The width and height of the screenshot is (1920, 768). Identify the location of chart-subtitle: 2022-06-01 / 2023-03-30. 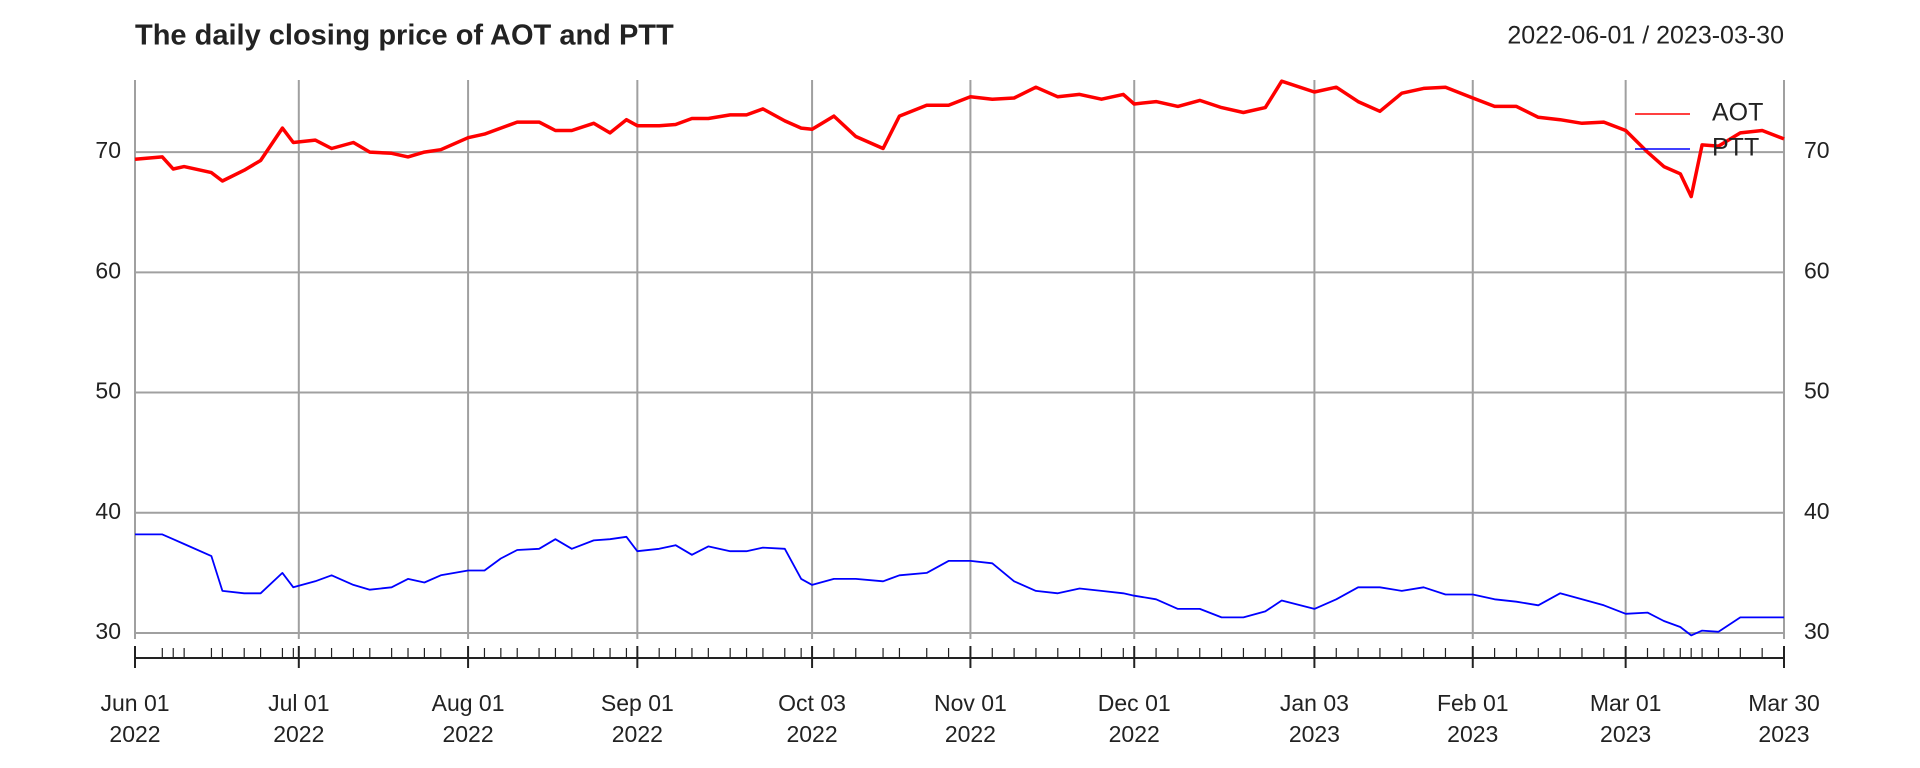
(1645, 36).